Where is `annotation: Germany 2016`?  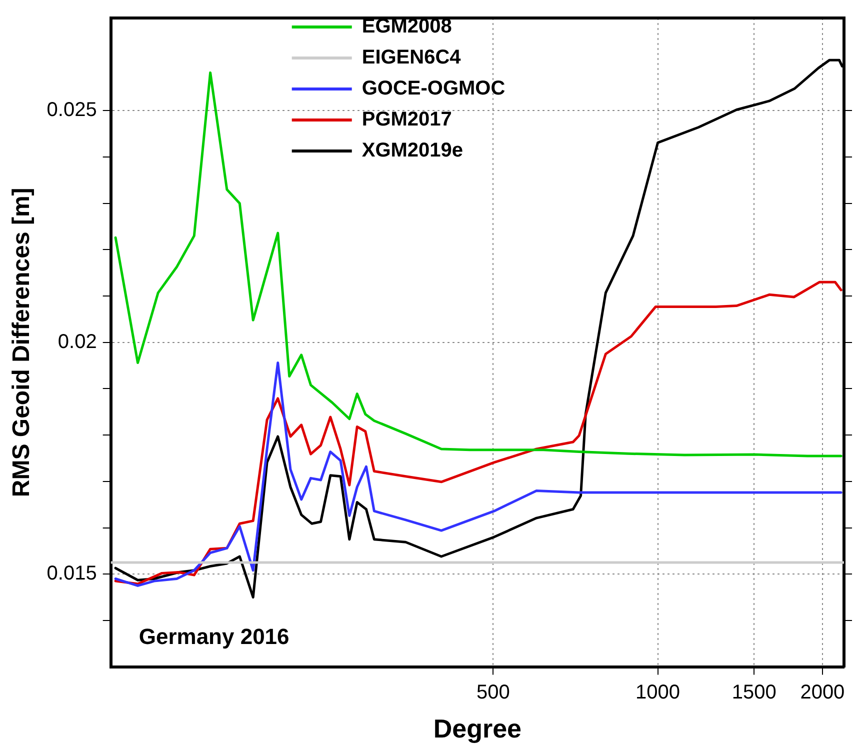
annotation: Germany 2016 is located at coordinates (214, 636).